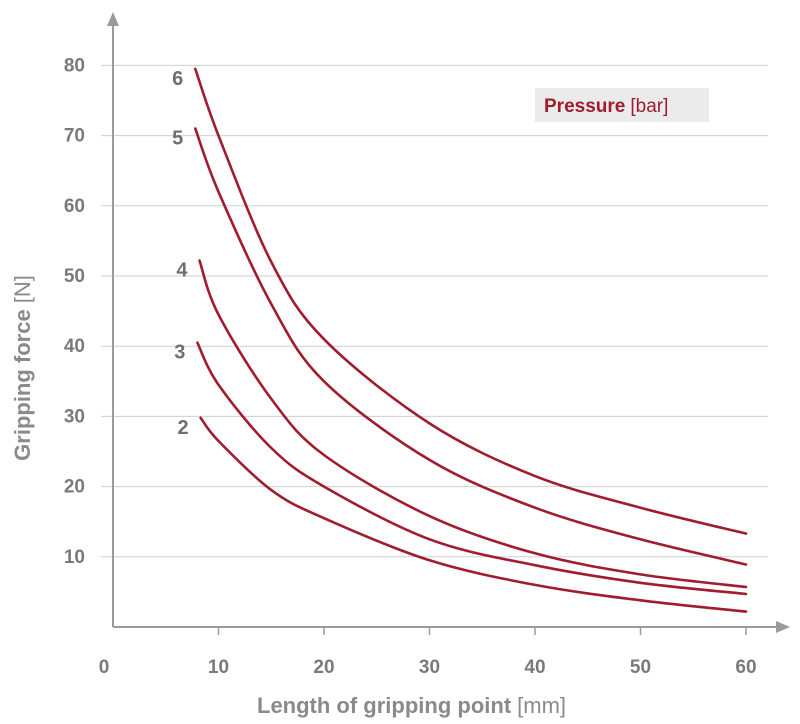  I want to click on series-label-5: 5, so click(177, 139).